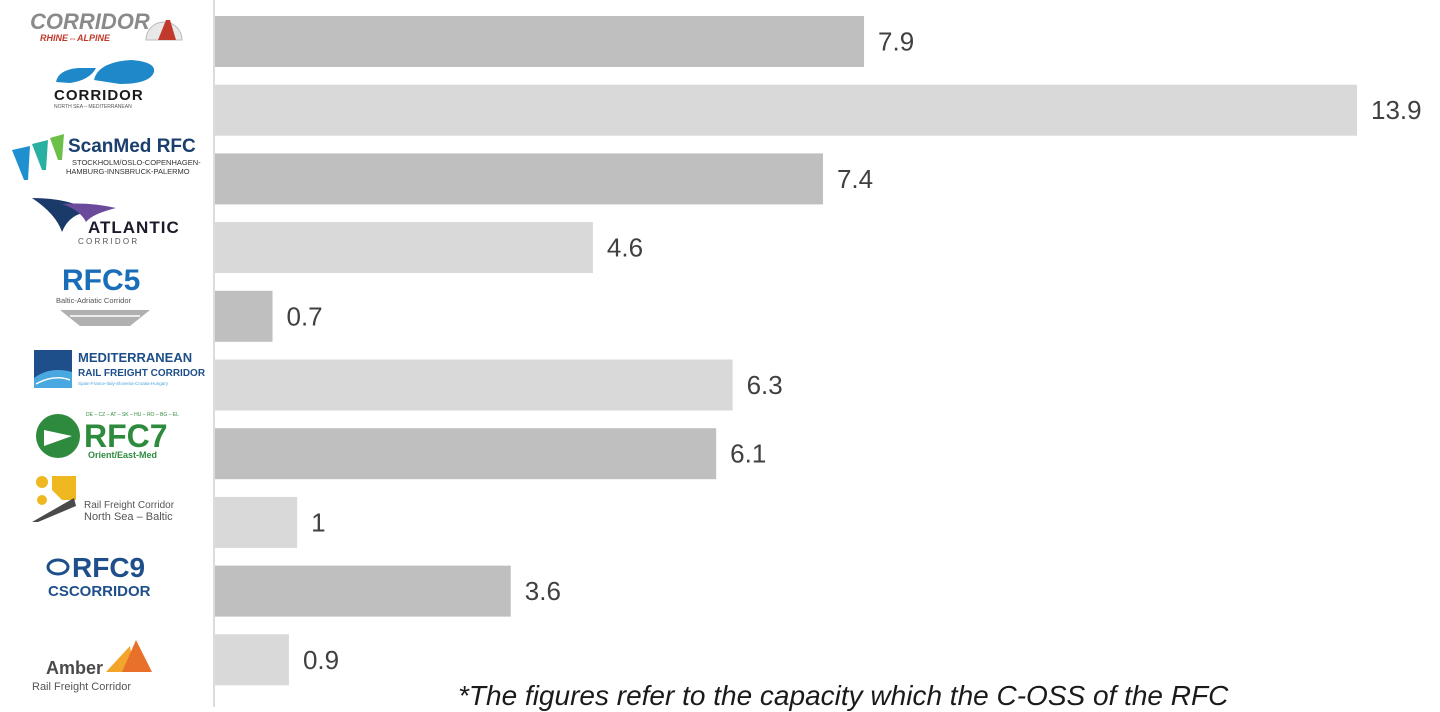  What do you see at coordinates (90, 21) in the screenshot?
I see `logo-rhine-alpine-title: CORRIDOR` at bounding box center [90, 21].